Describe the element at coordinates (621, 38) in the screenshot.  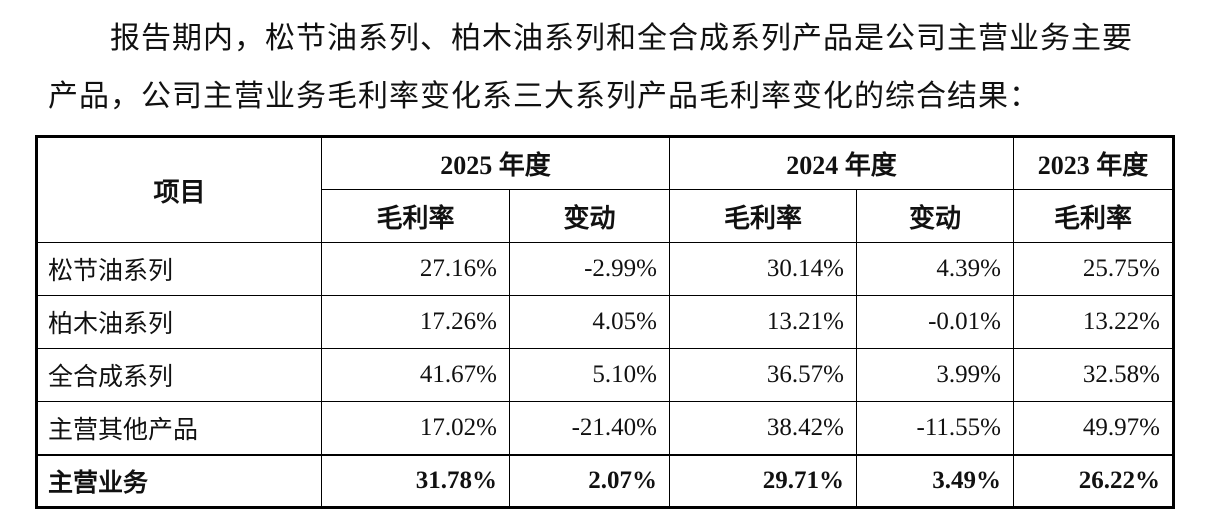
I see `paragraph-line: 报告期内，松节油系列、柏木油系列和全合成系列产品是公司主营业务主要` at that location.